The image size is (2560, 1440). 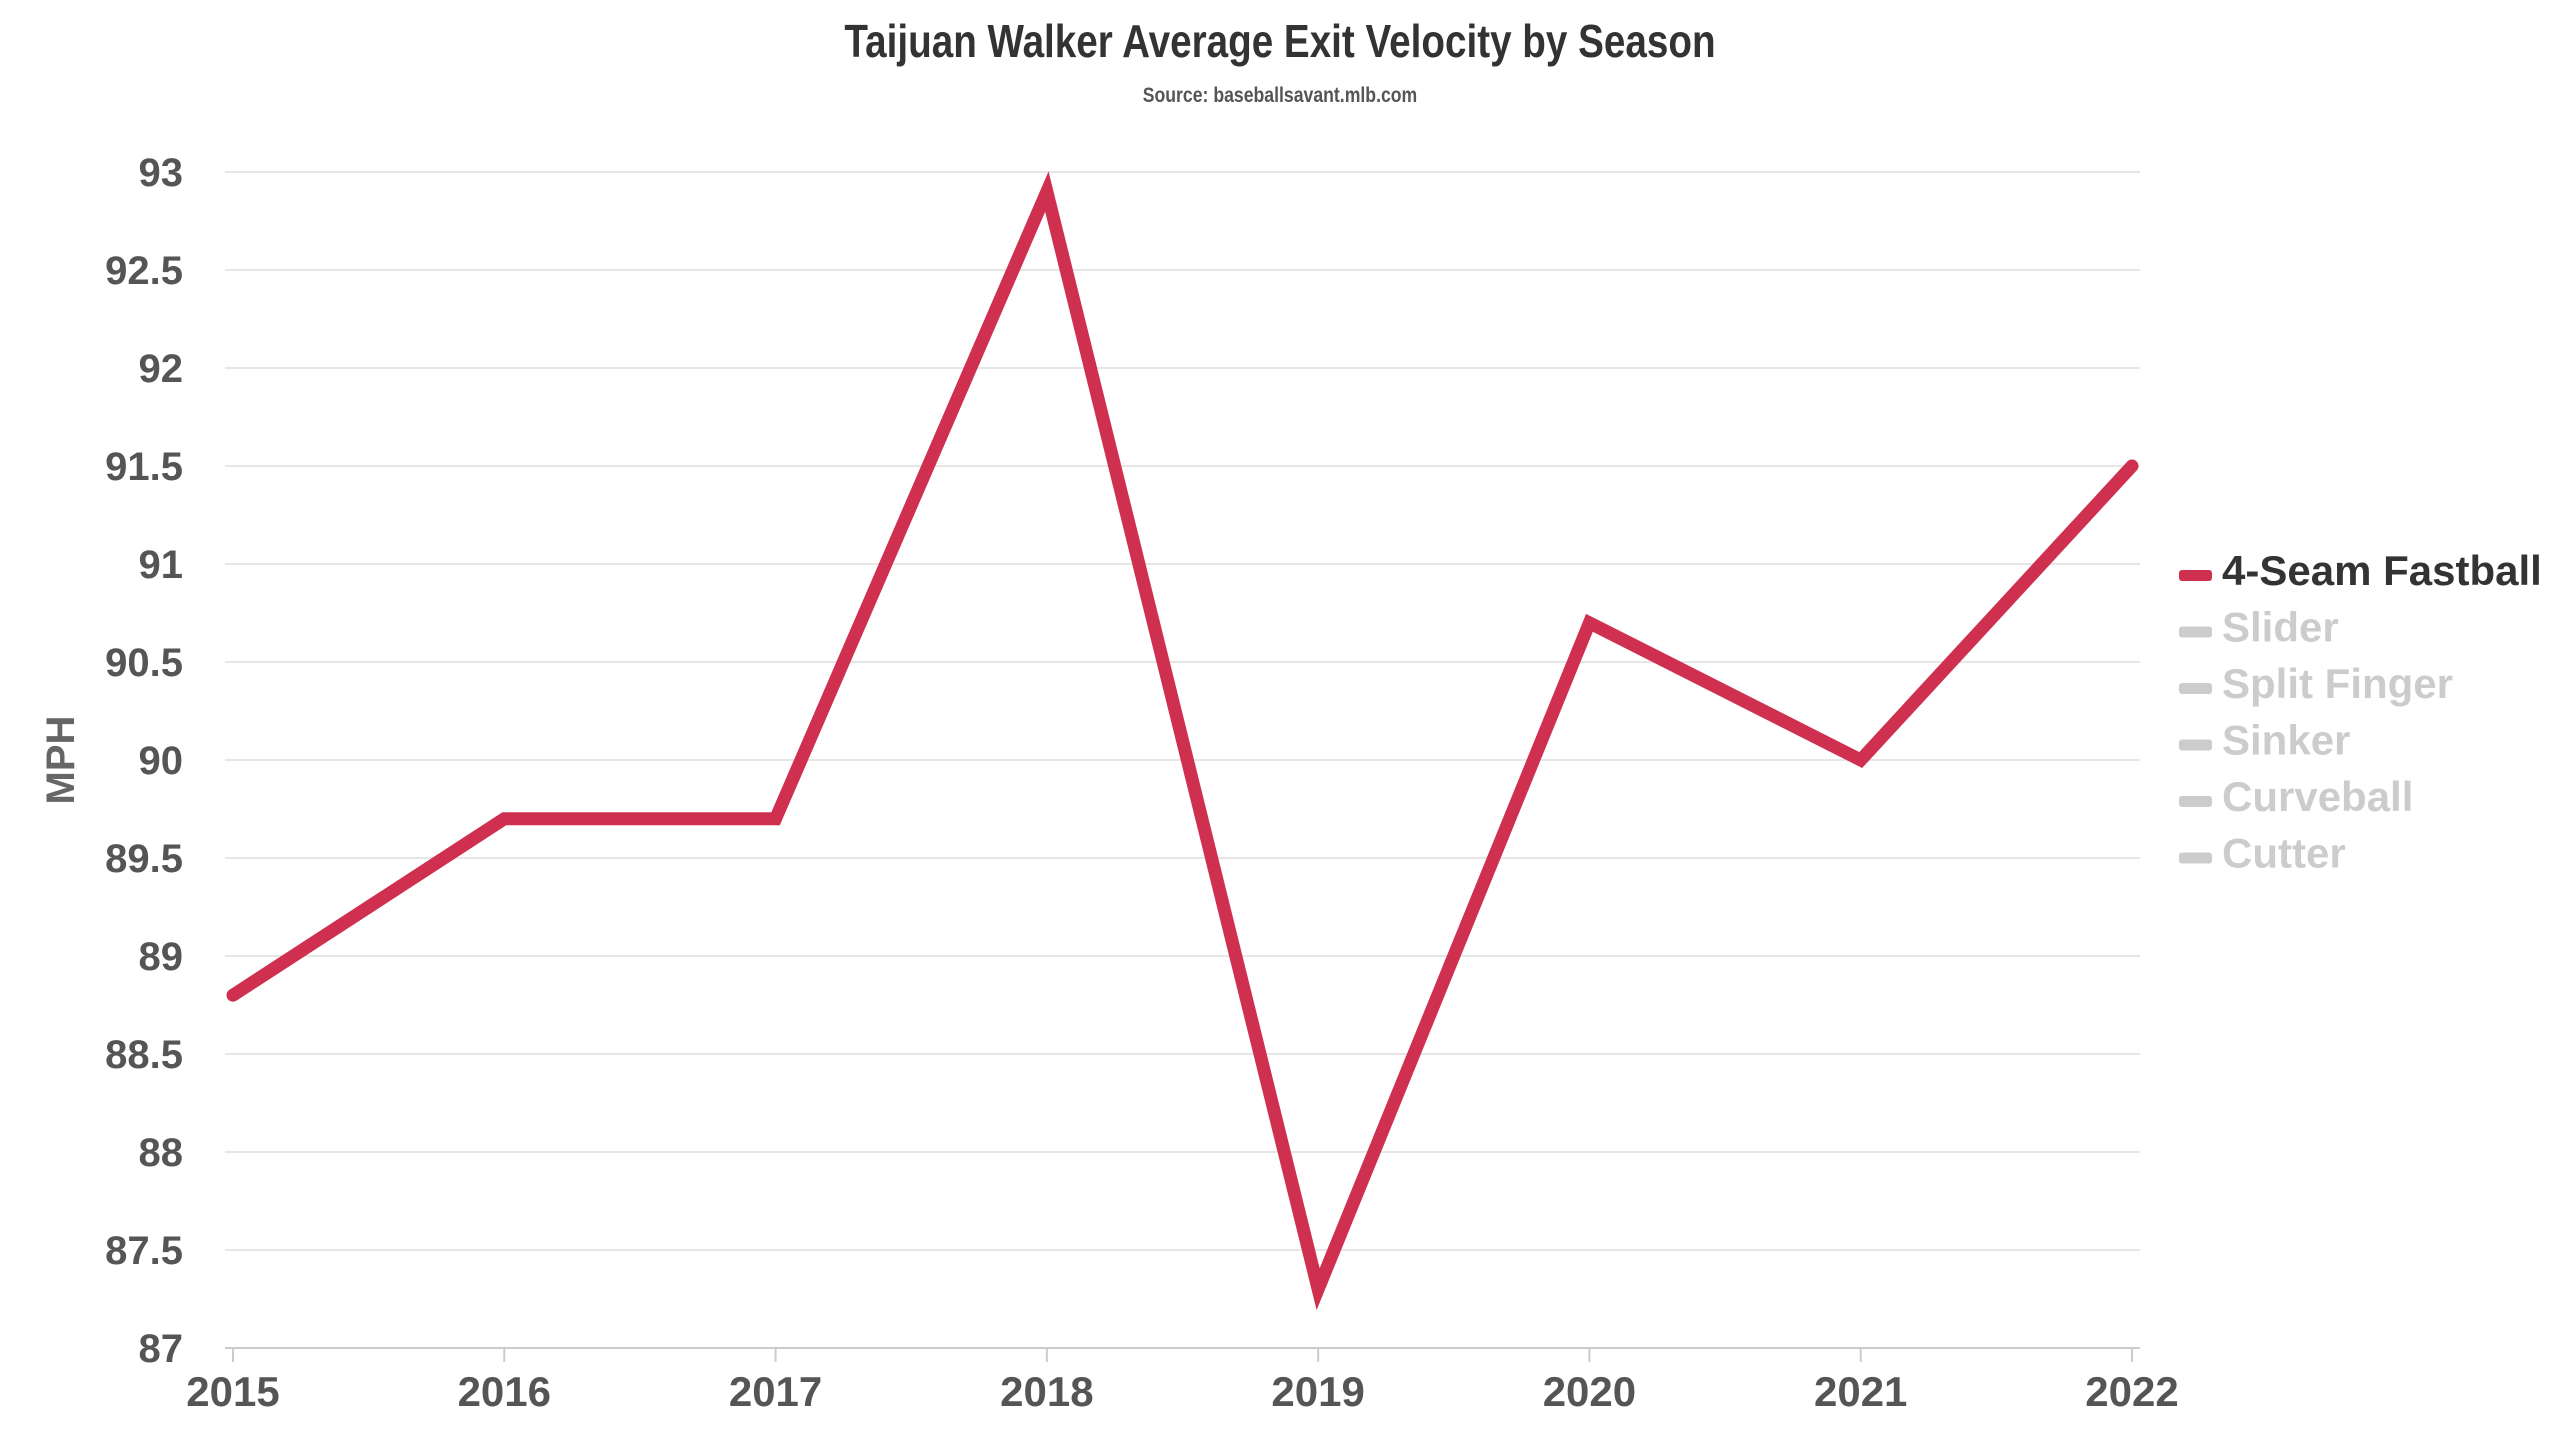 I want to click on y-tick-label: 92, so click(x=161, y=369).